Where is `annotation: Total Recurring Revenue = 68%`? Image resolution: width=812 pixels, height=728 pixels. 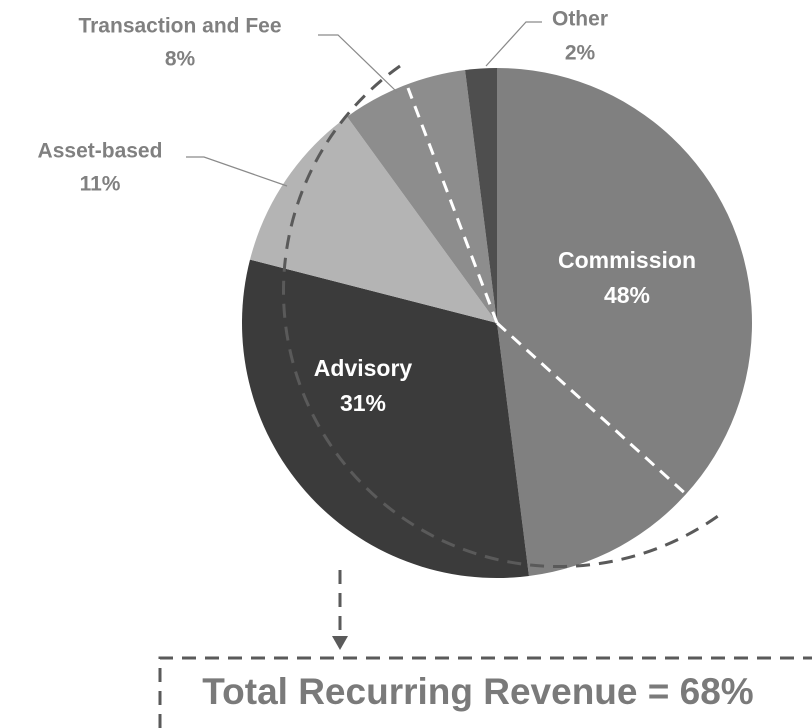
annotation: Total Recurring Revenue = 68% is located at coordinates (477, 691).